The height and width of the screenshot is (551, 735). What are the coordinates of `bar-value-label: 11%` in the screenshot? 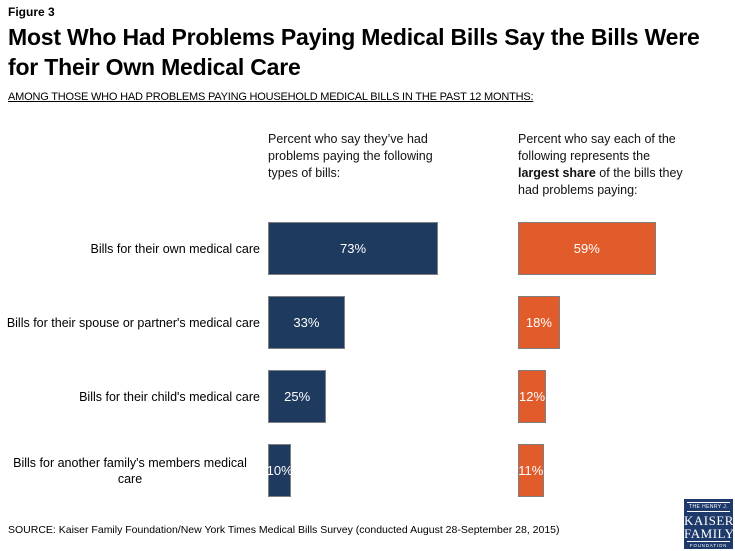 It's located at (531, 470).